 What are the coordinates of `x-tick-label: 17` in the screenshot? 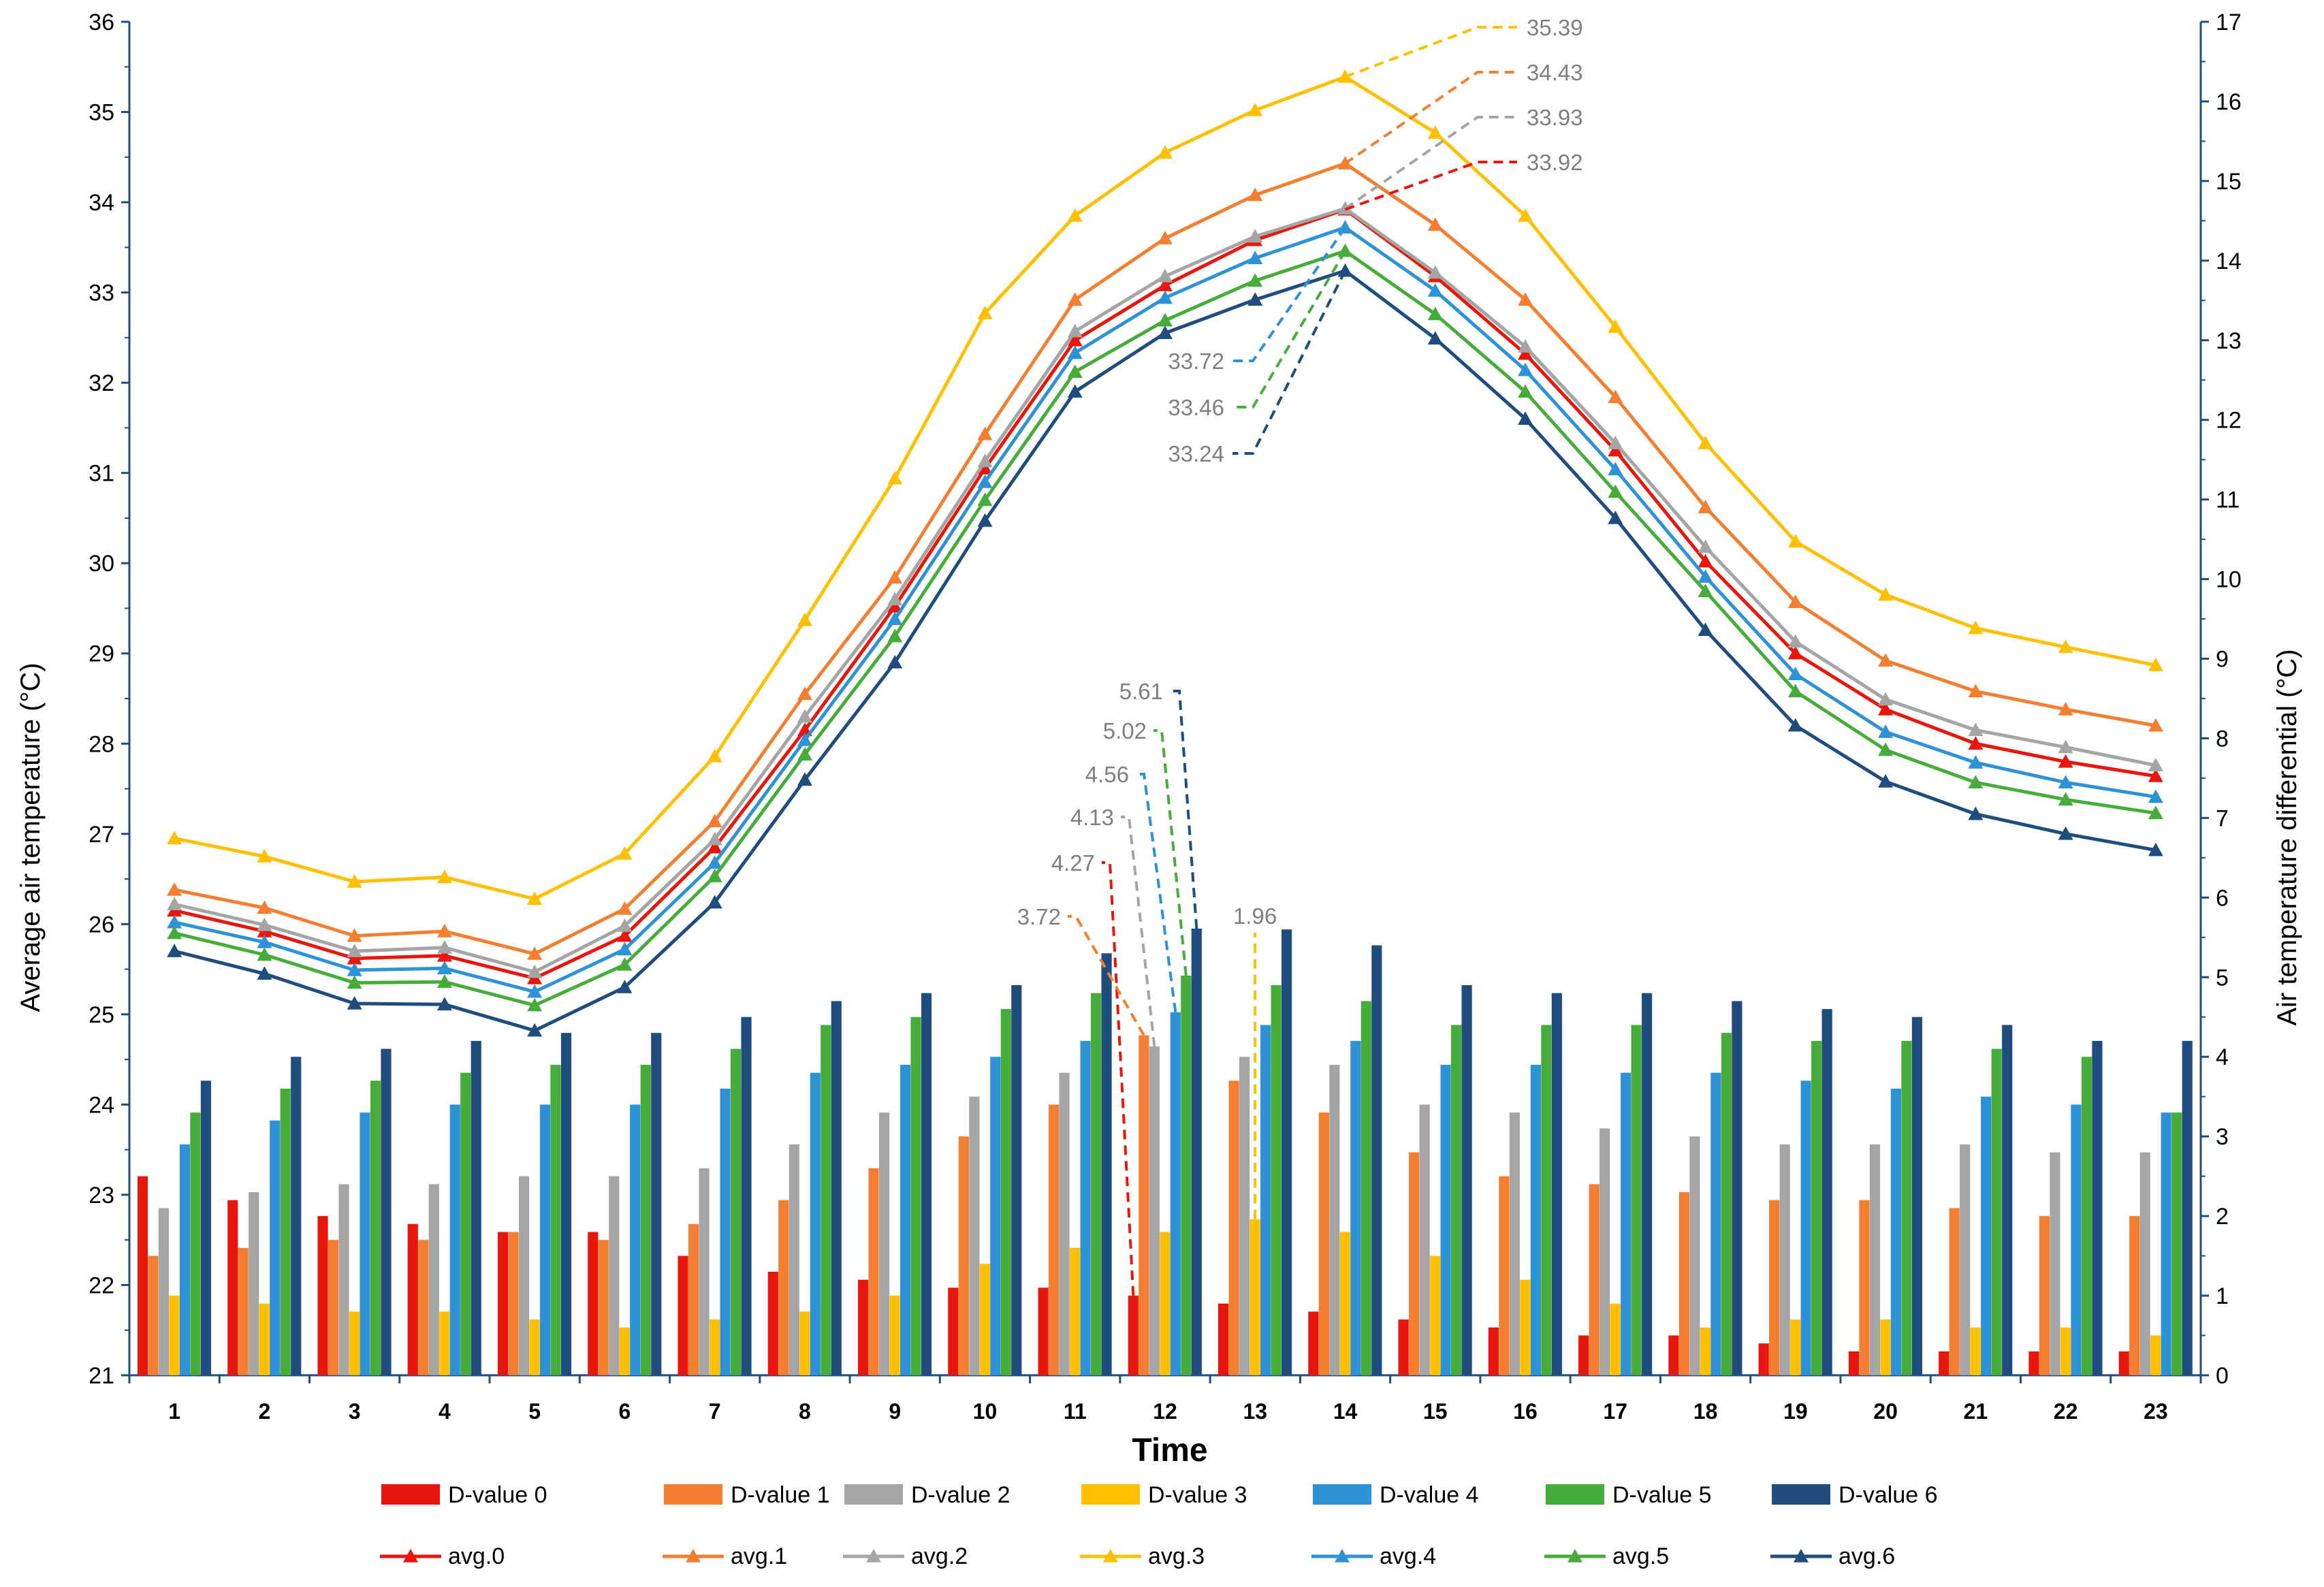 It's located at (1616, 1411).